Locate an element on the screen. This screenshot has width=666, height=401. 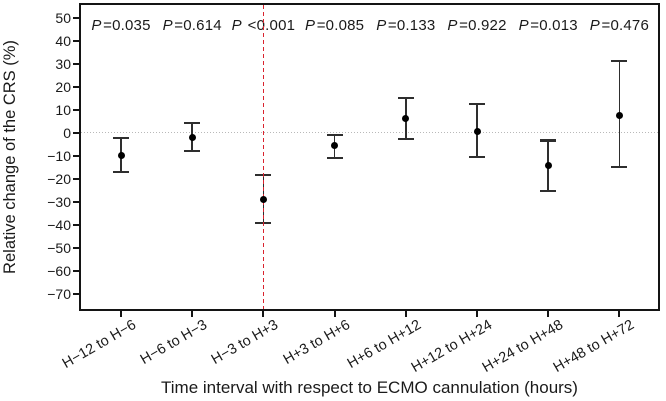
p-value-label: P <0.001 is located at coordinates (263, 25).